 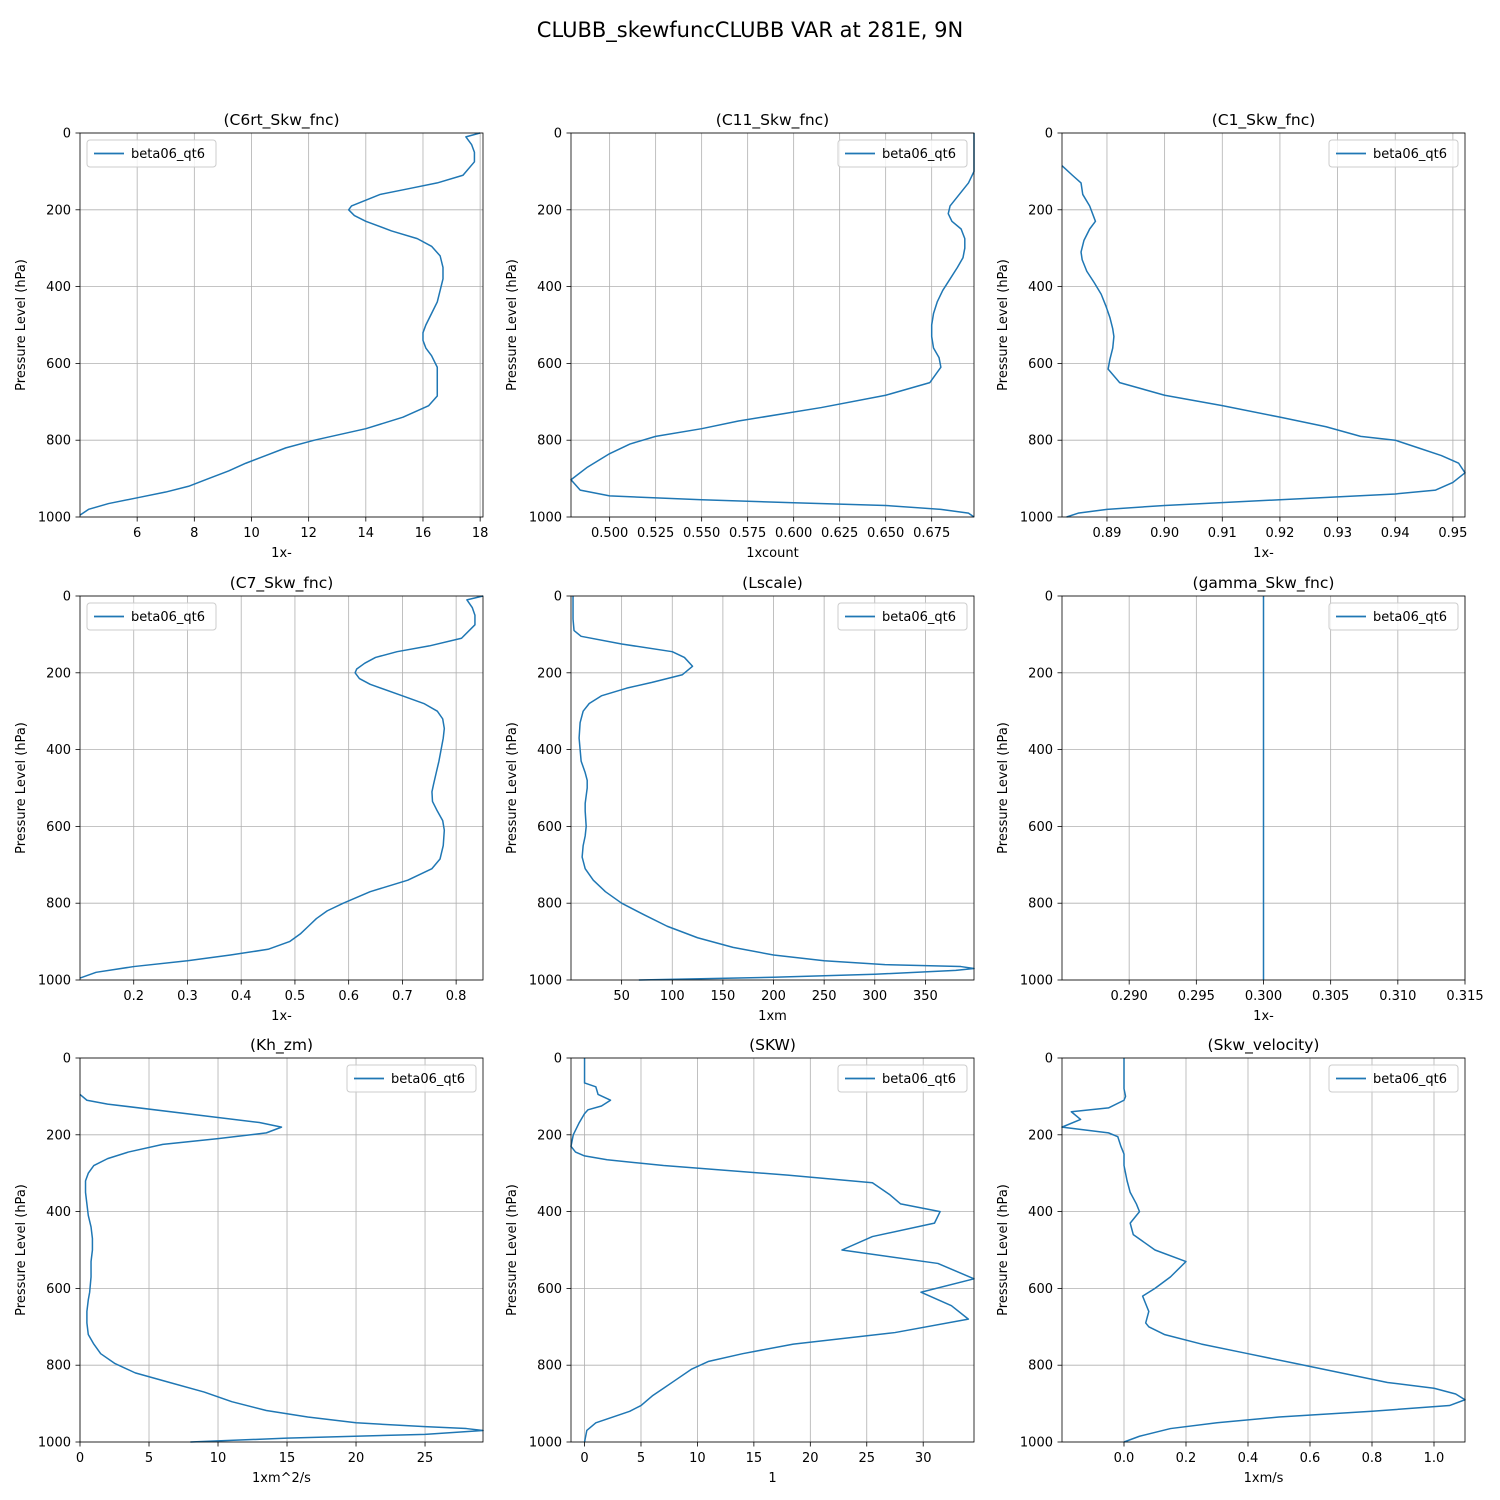 I want to click on chart-4-xtick-label-1: 0.3, so click(x=187, y=996).